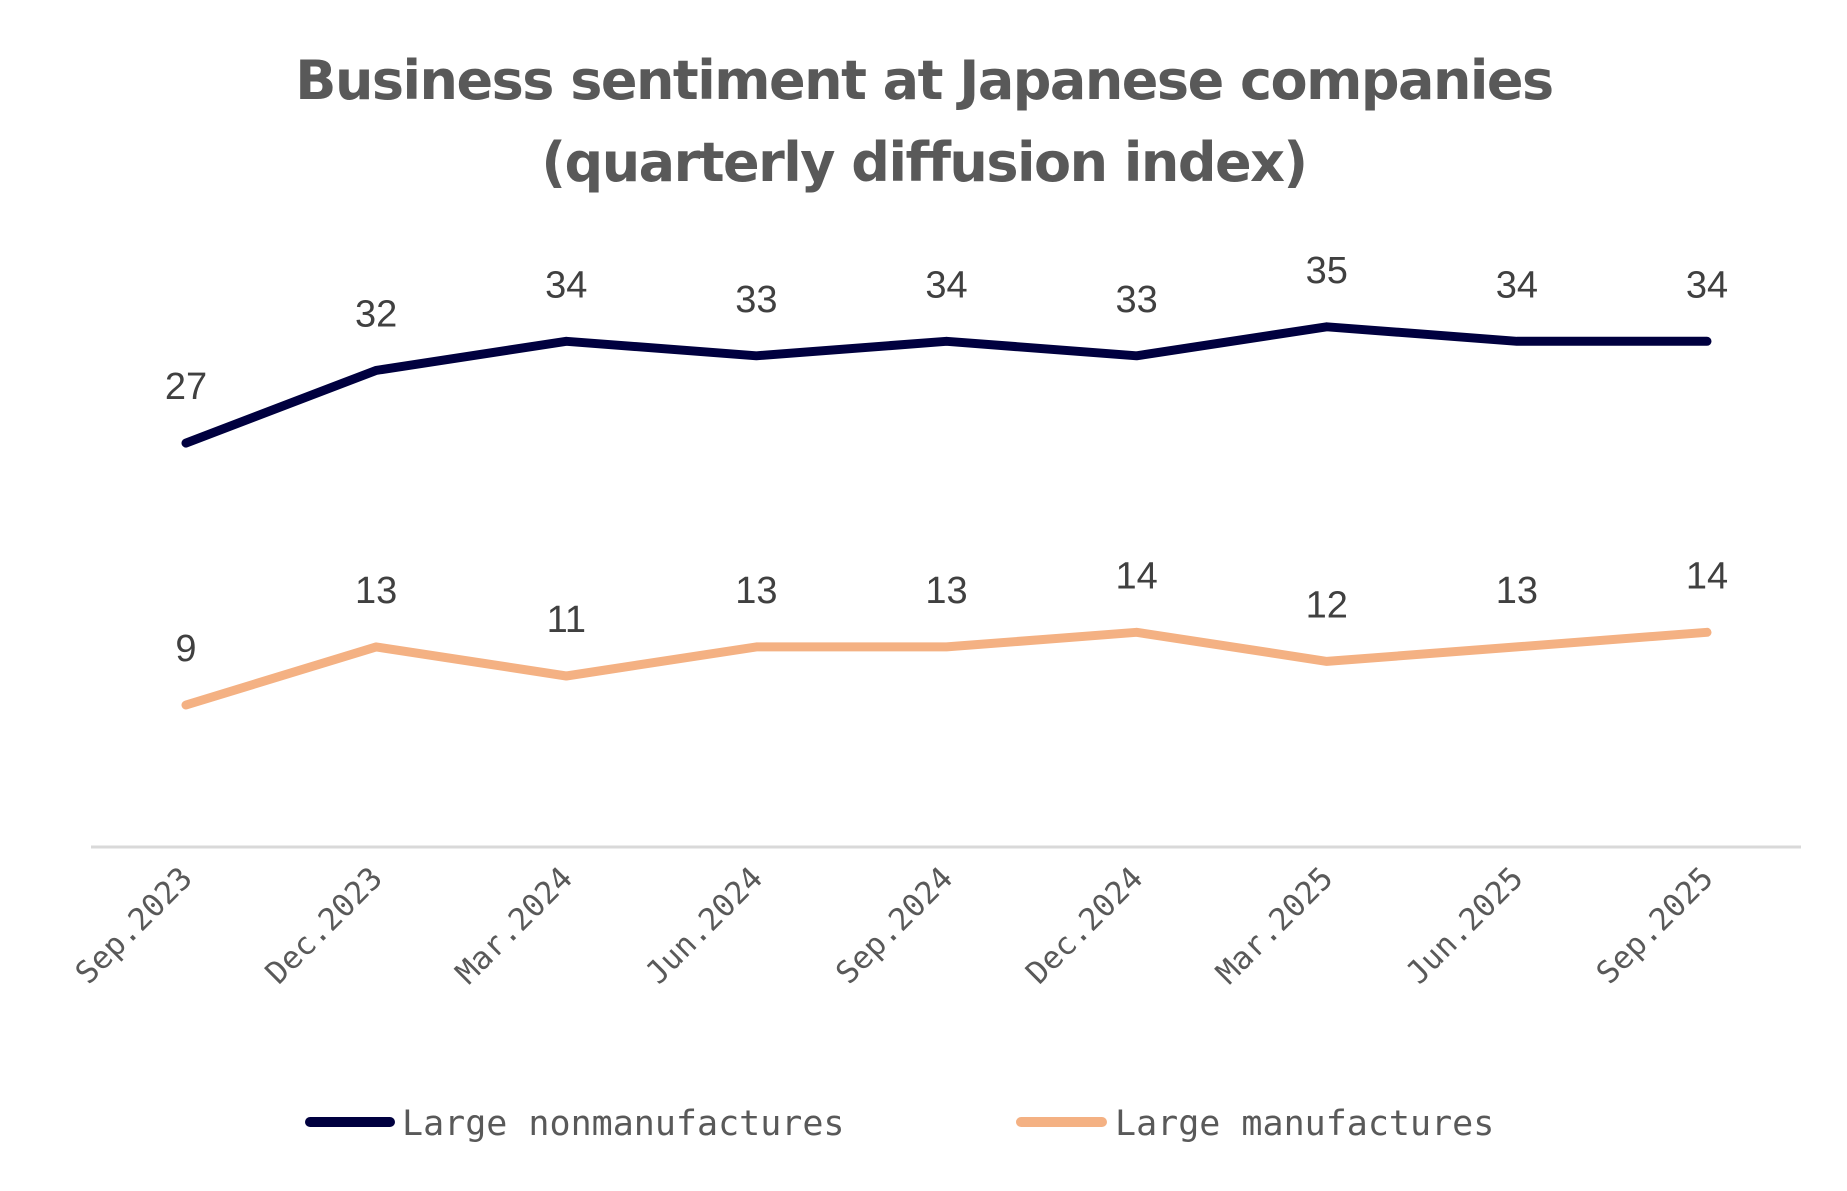  What do you see at coordinates (185, 649) in the screenshot?
I see `data-label: 9` at bounding box center [185, 649].